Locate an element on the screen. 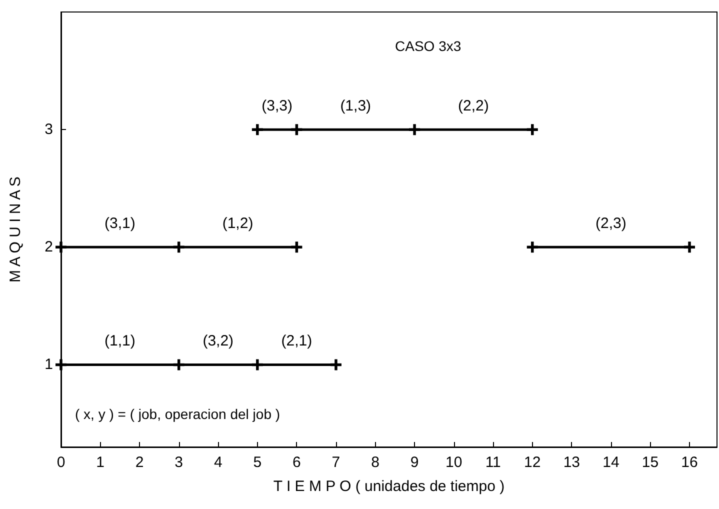 The height and width of the screenshot is (509, 719). x-tick-label: 15 is located at coordinates (650, 462).